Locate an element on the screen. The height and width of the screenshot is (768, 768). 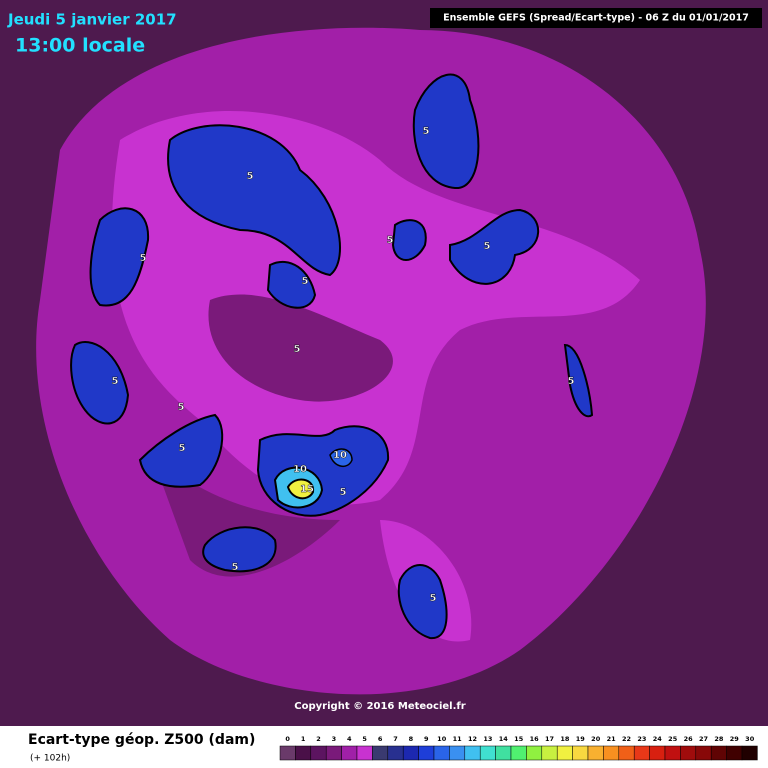
scale-label: 13 is located at coordinates (487, 739).